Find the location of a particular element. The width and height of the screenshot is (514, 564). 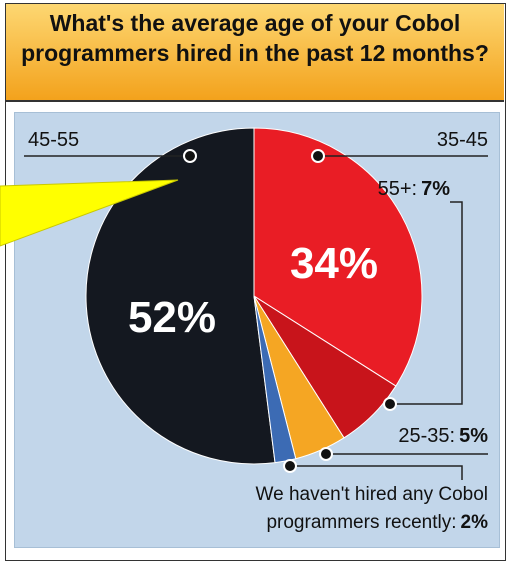

label-25-35: 25-35: 5% is located at coordinates (443, 436).